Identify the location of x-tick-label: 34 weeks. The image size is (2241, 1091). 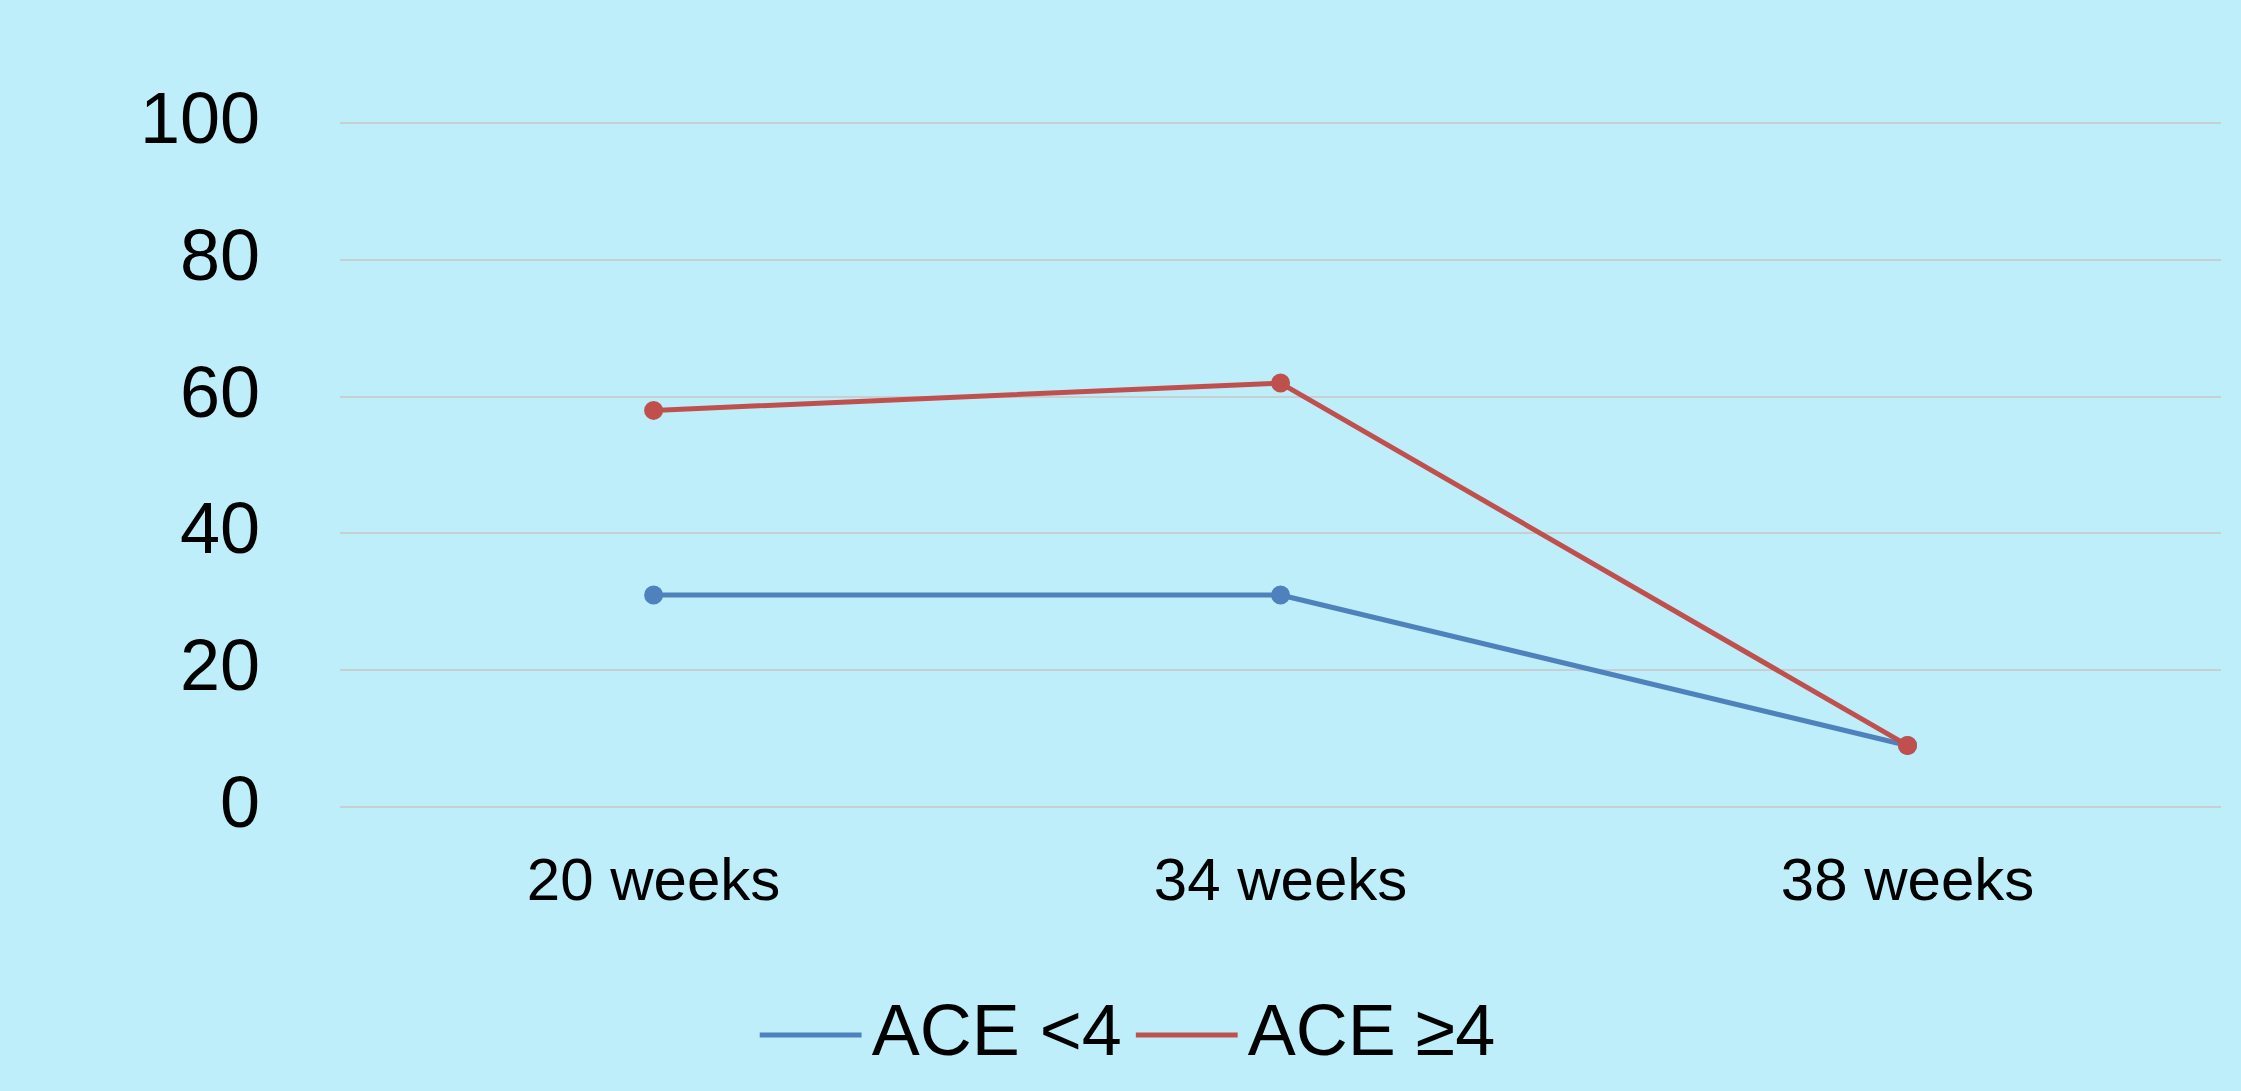
(1280, 879).